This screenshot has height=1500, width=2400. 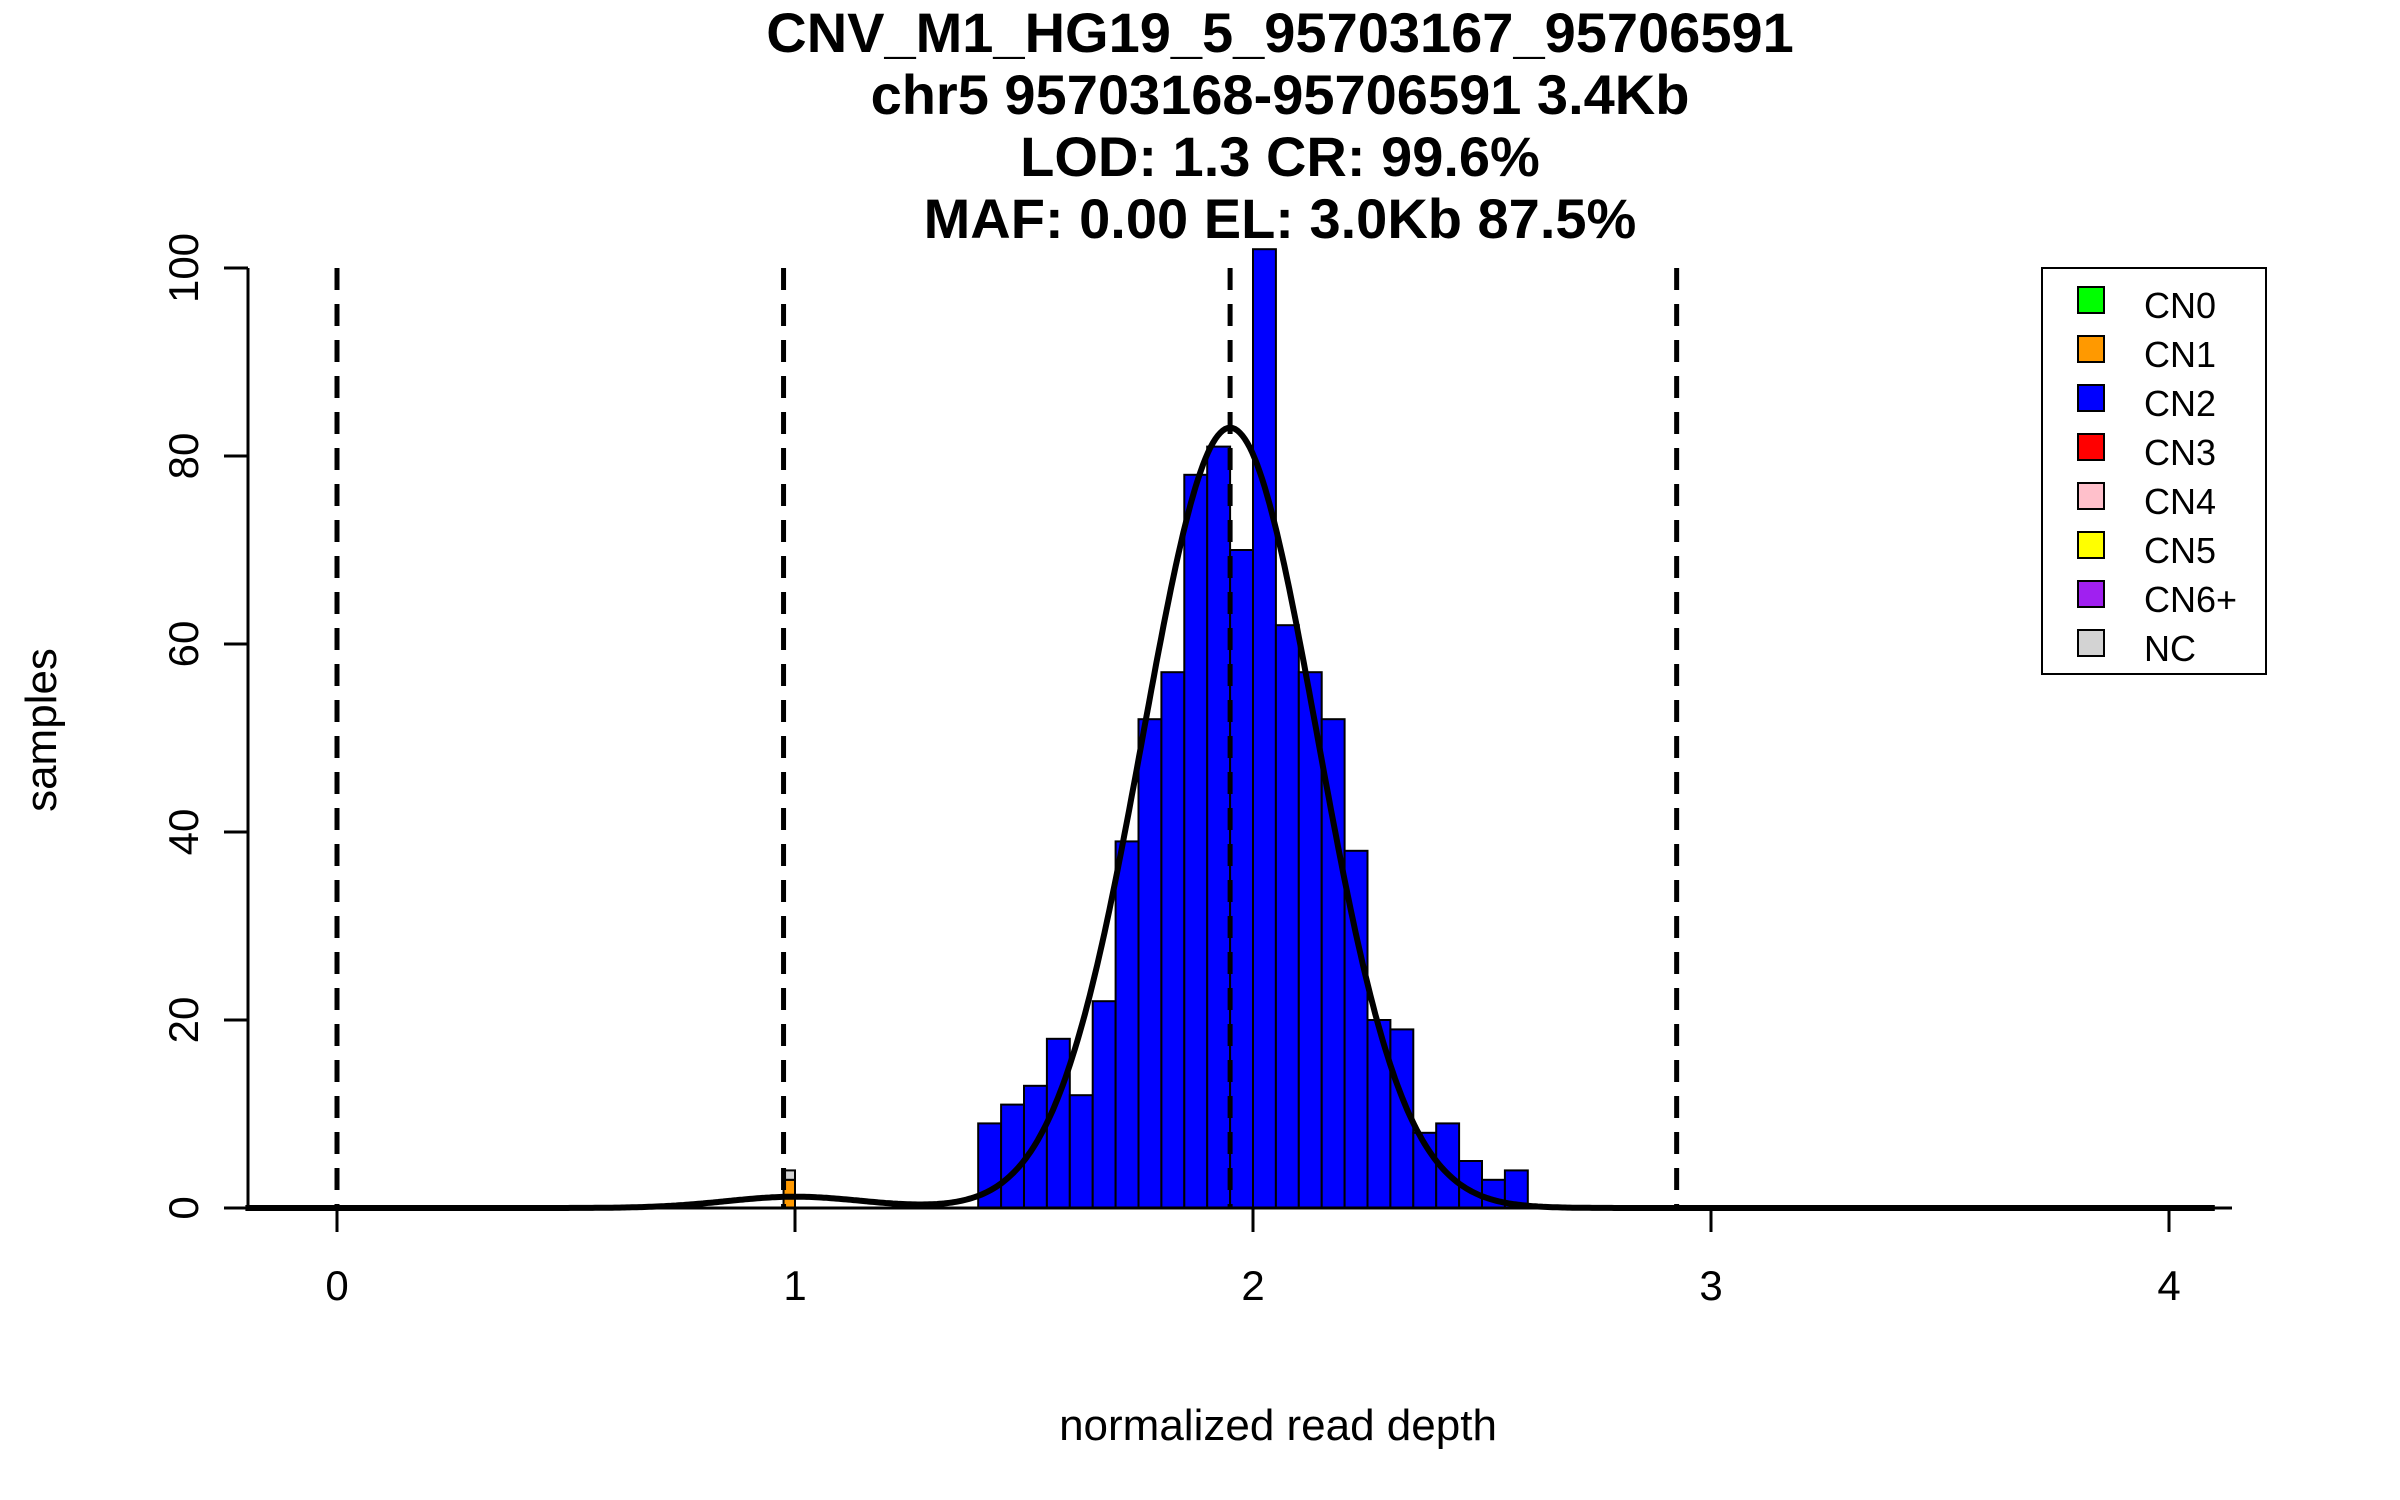 What do you see at coordinates (183, 268) in the screenshot?
I see `y-tick-label-5: 100` at bounding box center [183, 268].